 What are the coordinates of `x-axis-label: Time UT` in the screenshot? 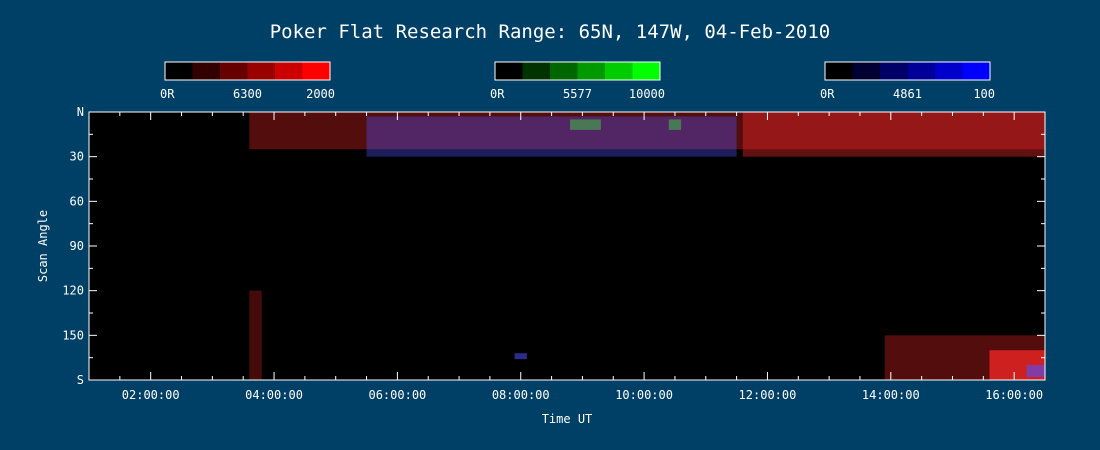 It's located at (567, 419).